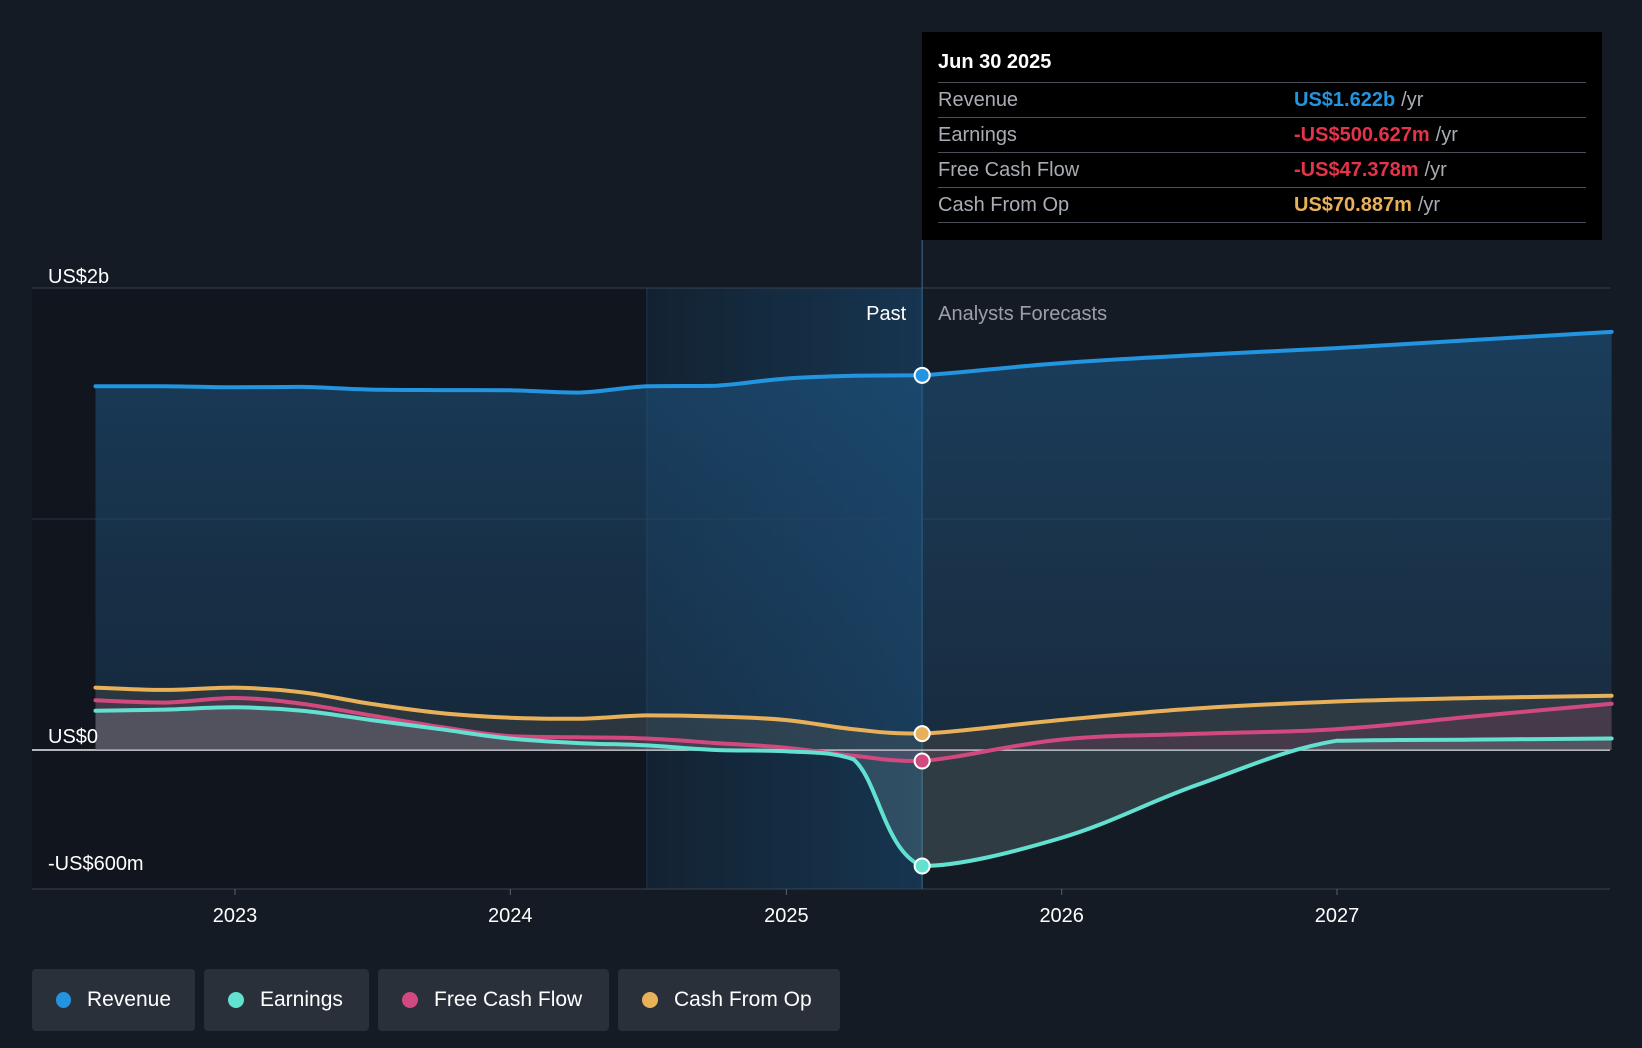  What do you see at coordinates (128, 999) in the screenshot?
I see `legend-label: Revenue` at bounding box center [128, 999].